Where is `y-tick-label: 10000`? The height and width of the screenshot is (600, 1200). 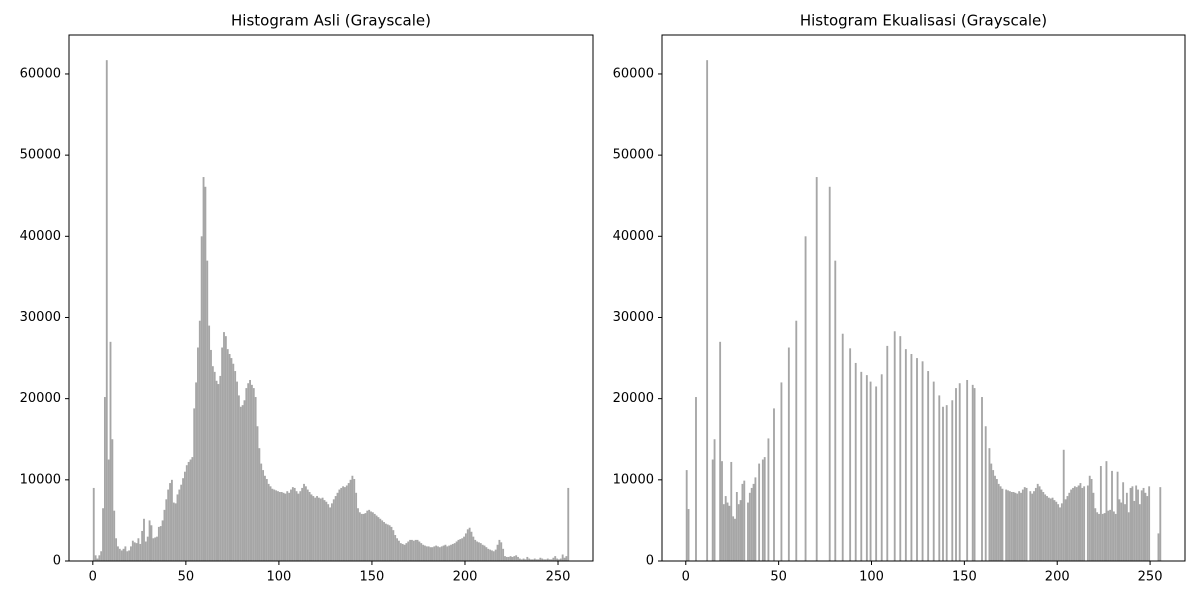
y-tick-label: 10000 is located at coordinates (633, 479).